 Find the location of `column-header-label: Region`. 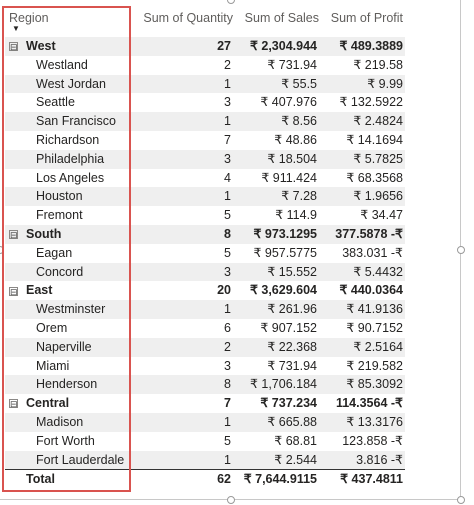

column-header-label: Region is located at coordinates (29, 18).